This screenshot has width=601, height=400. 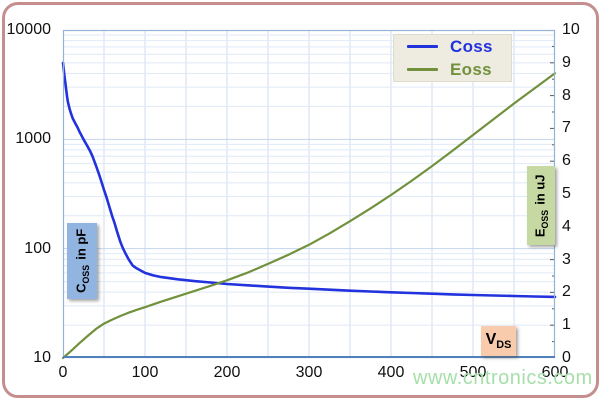 I want to click on right-axis-tick-label: 6, so click(x=566, y=161).